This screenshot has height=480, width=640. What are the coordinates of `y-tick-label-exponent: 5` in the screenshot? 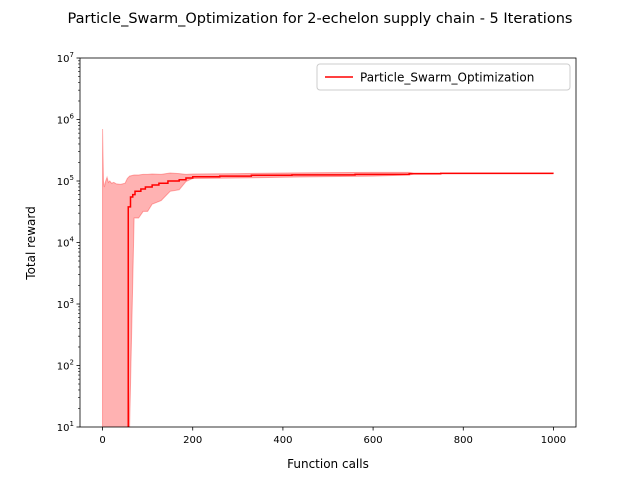 It's located at (72, 178).